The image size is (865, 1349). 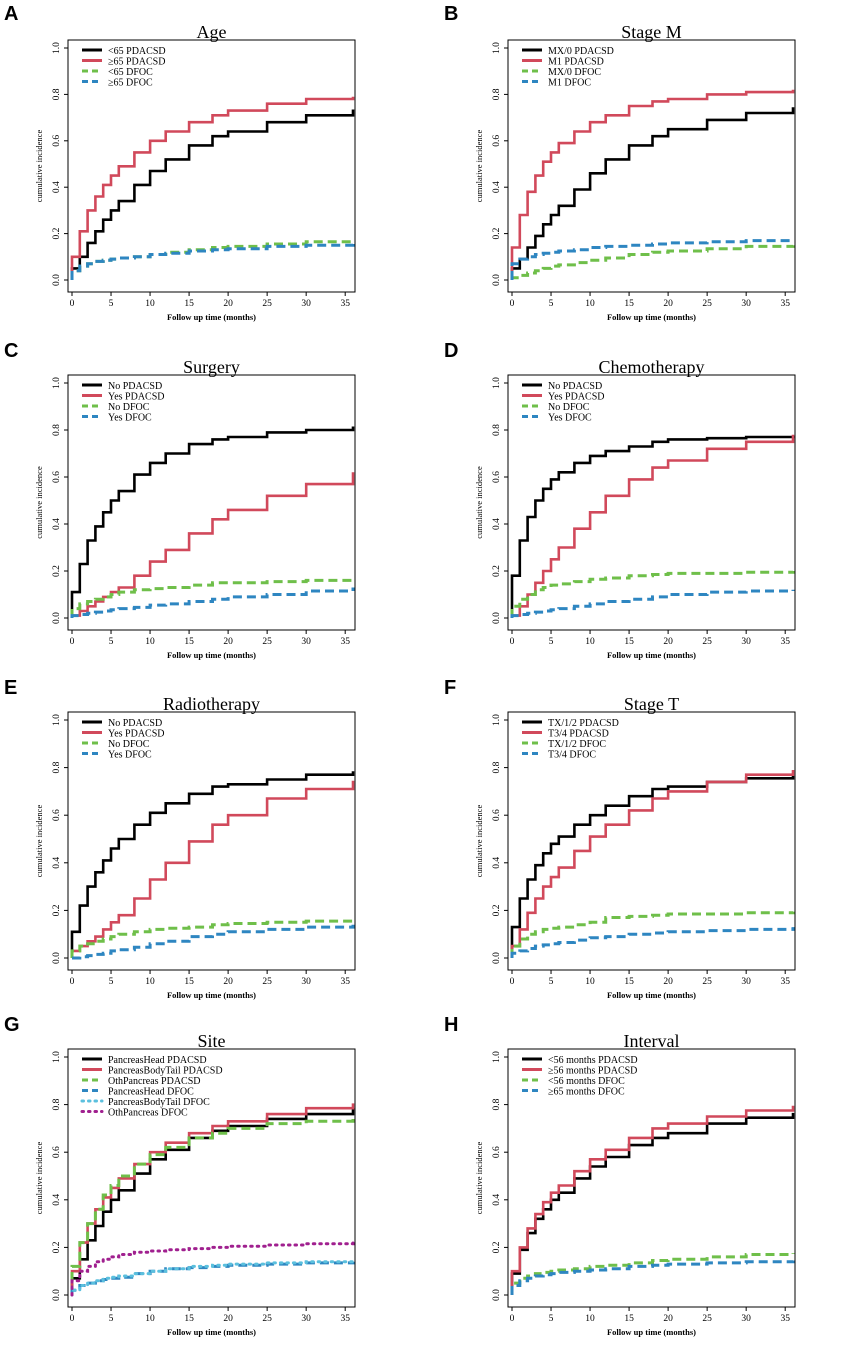 I want to click on panel-title: Stage M, so click(x=651, y=32).